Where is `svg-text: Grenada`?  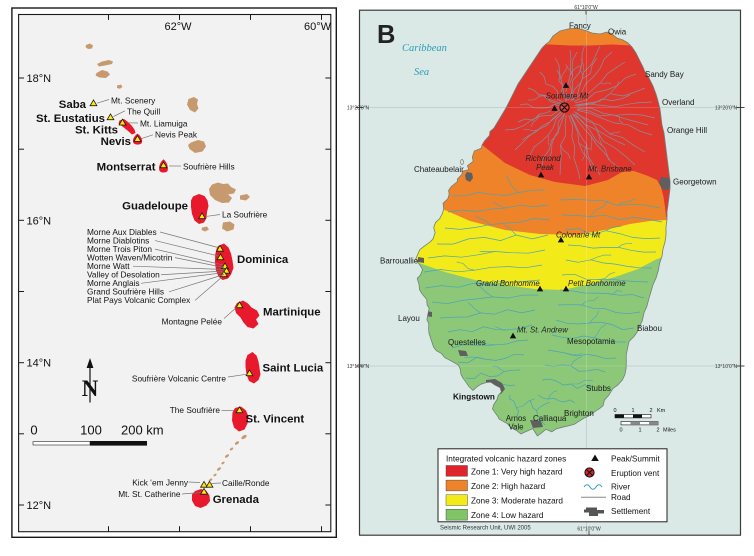 svg-text: Grenada is located at coordinates (236, 500).